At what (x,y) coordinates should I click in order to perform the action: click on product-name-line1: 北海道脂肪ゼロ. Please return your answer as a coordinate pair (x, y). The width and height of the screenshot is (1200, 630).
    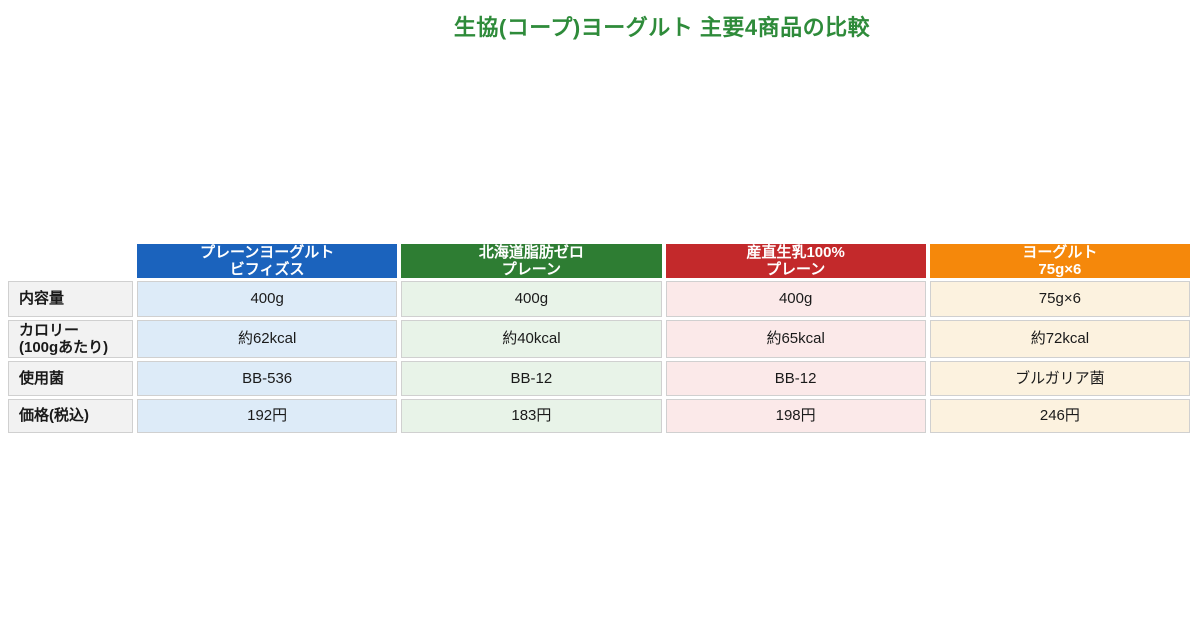
    Looking at the image, I should click on (531, 252).